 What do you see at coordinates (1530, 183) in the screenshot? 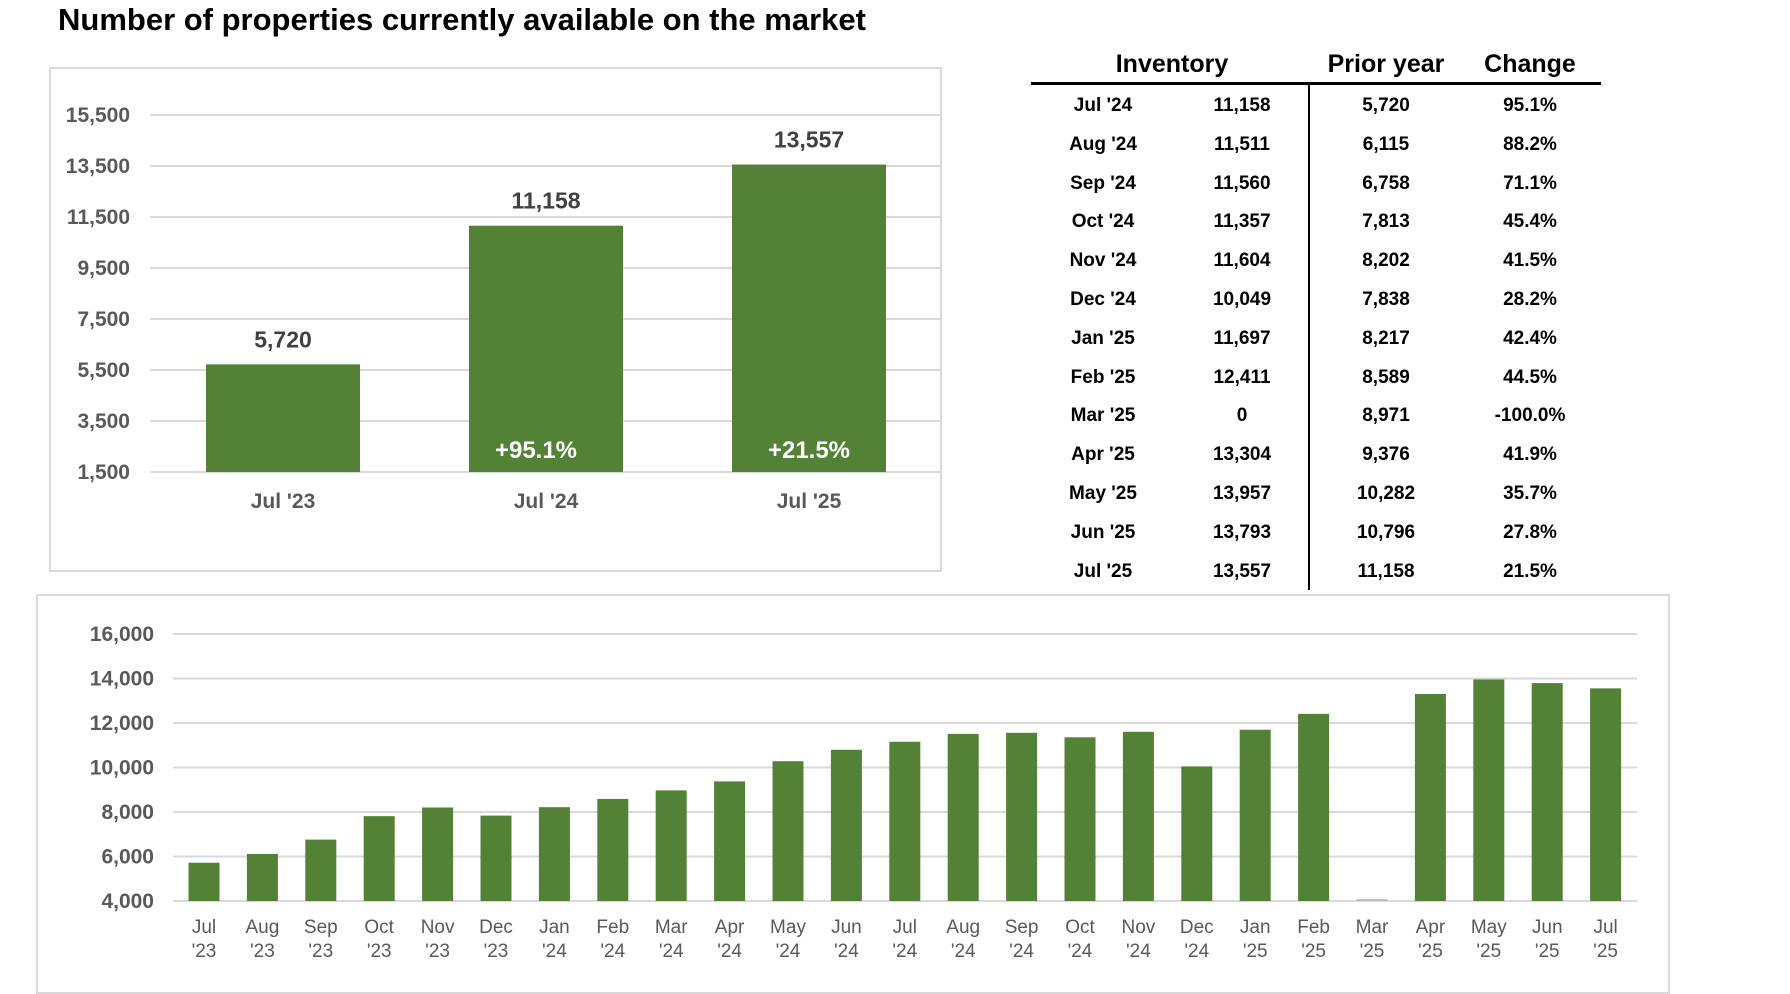
I see `cell-change: 71.1%` at bounding box center [1530, 183].